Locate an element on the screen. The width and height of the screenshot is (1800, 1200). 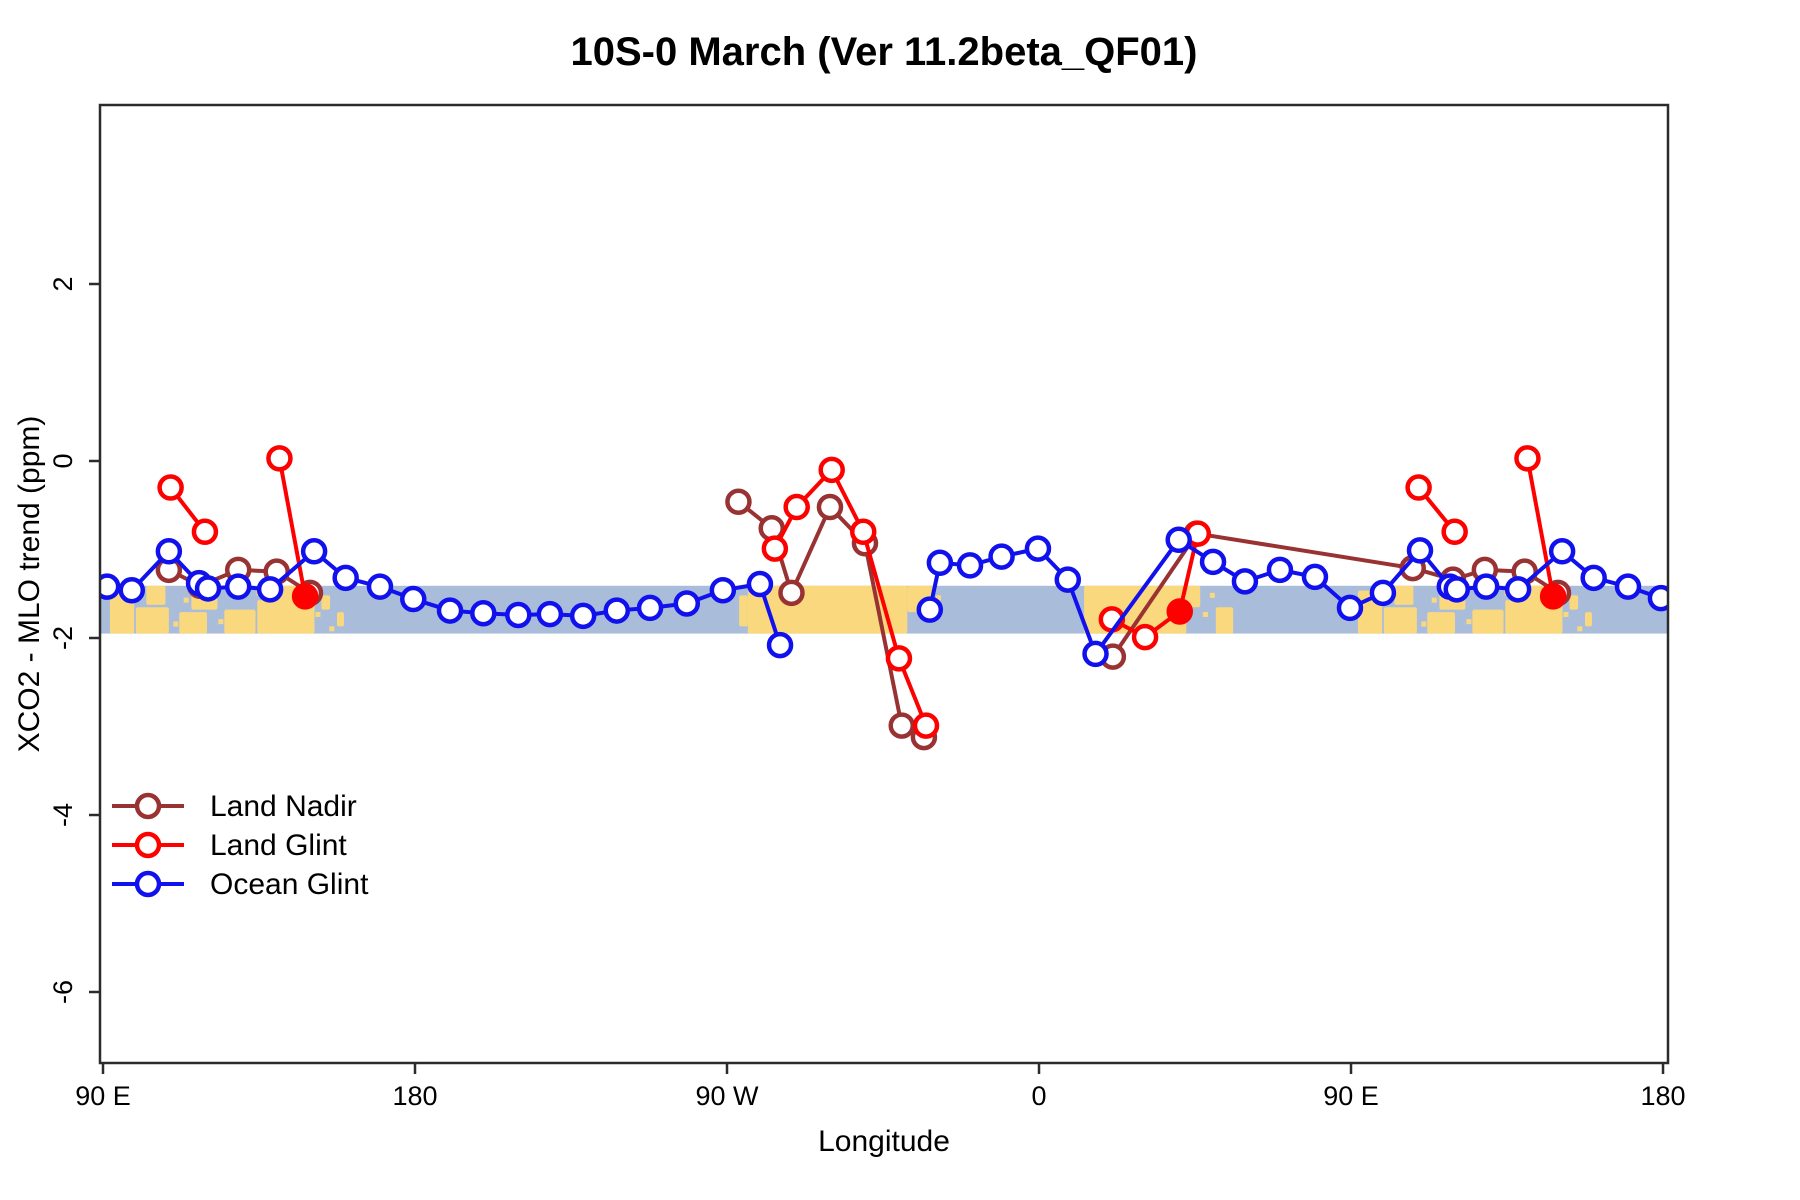
legend-item-land-glint: Land Glint is located at coordinates (229, 845).